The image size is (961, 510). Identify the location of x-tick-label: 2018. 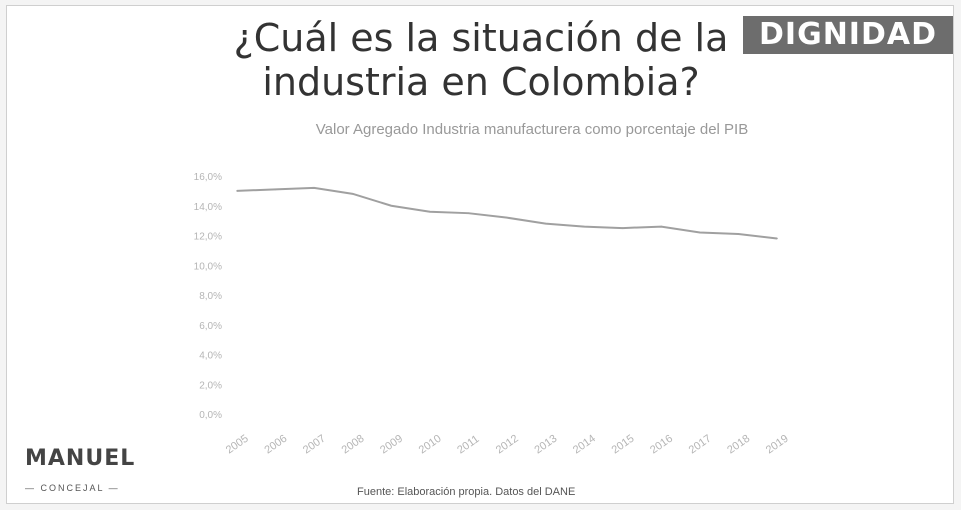
(738, 445).